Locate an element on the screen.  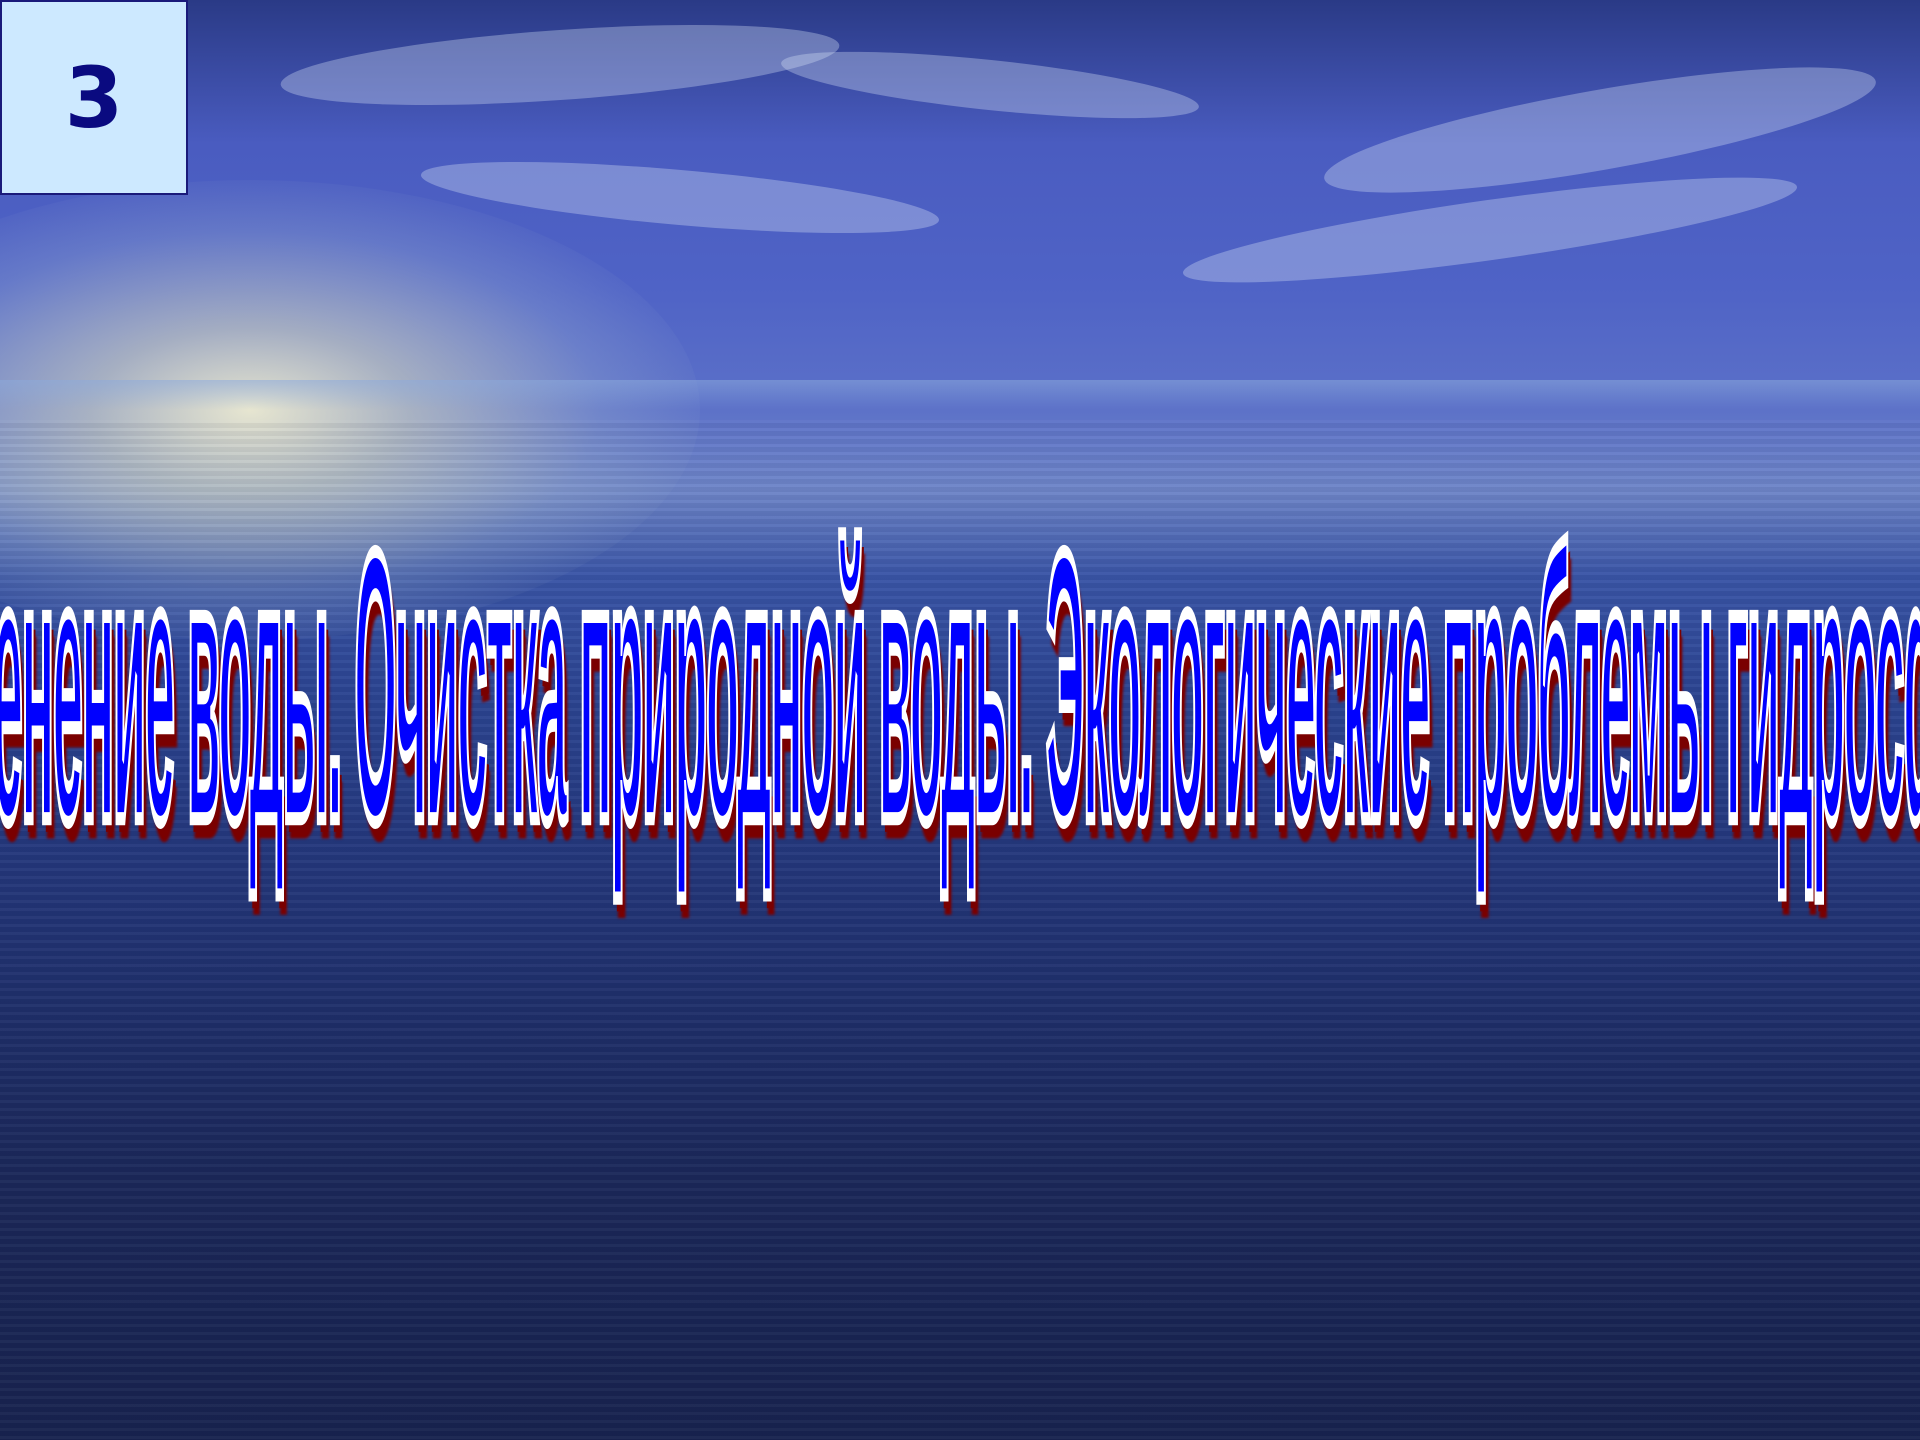
sun-glow is located at coordinates (350, 410).